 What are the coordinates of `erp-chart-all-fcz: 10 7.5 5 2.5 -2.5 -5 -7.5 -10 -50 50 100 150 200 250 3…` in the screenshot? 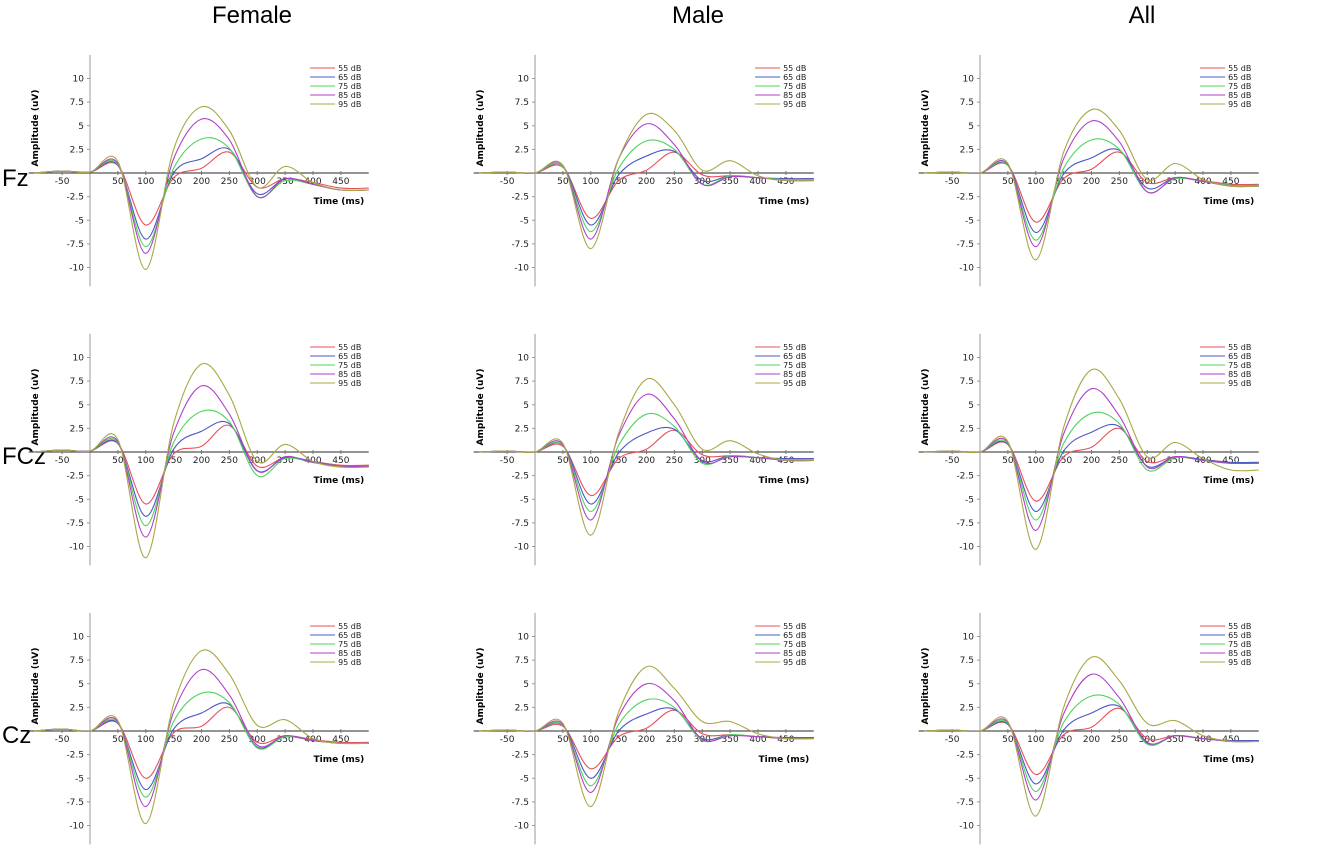 It's located at (1088, 449).